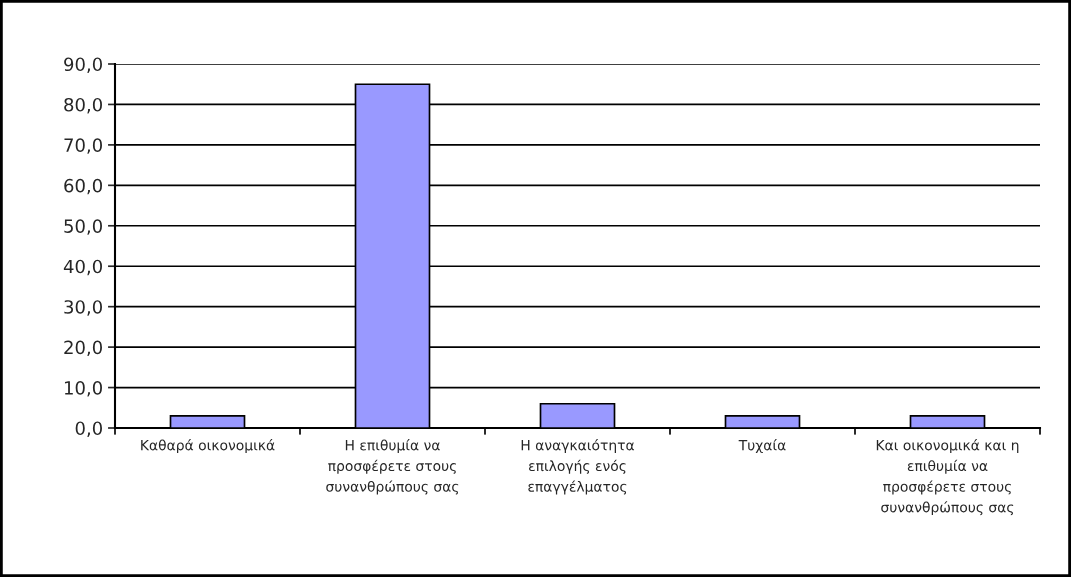 Image resolution: width=1071 pixels, height=577 pixels. Describe the element at coordinates (83, 348) in the screenshot. I see `y-tick-label: 20,0` at that location.